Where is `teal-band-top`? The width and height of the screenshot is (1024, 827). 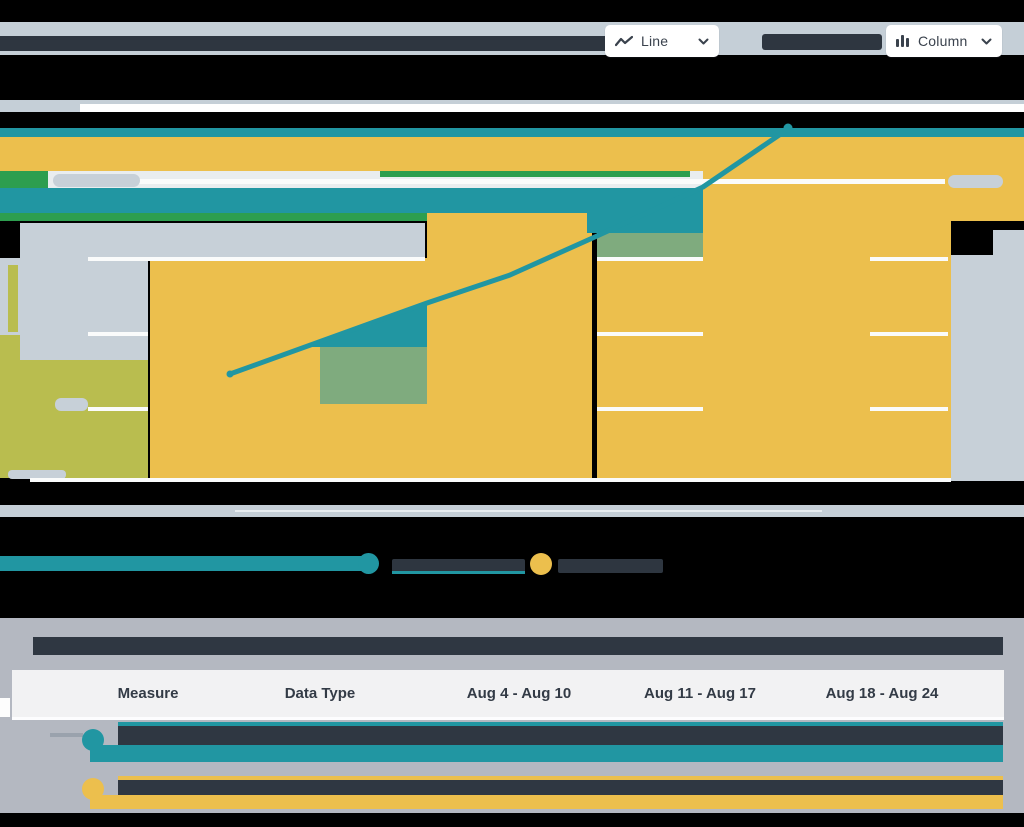 teal-band-top is located at coordinates (512, 132).